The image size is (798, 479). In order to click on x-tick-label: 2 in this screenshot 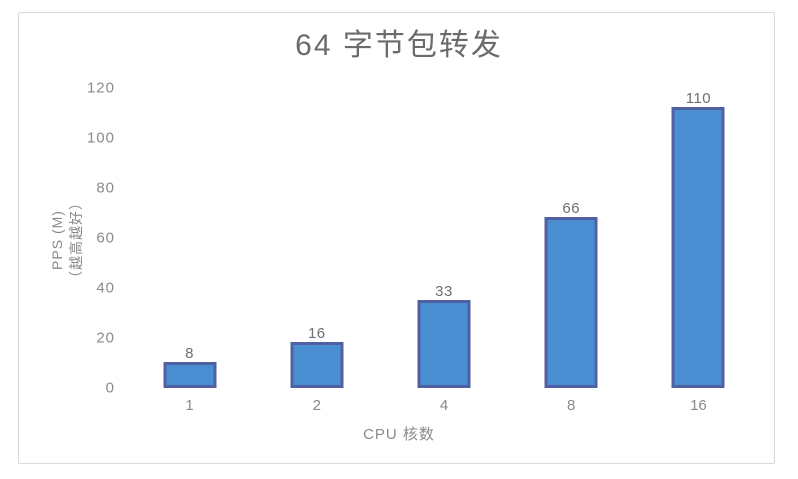, I will do `click(316, 405)`.